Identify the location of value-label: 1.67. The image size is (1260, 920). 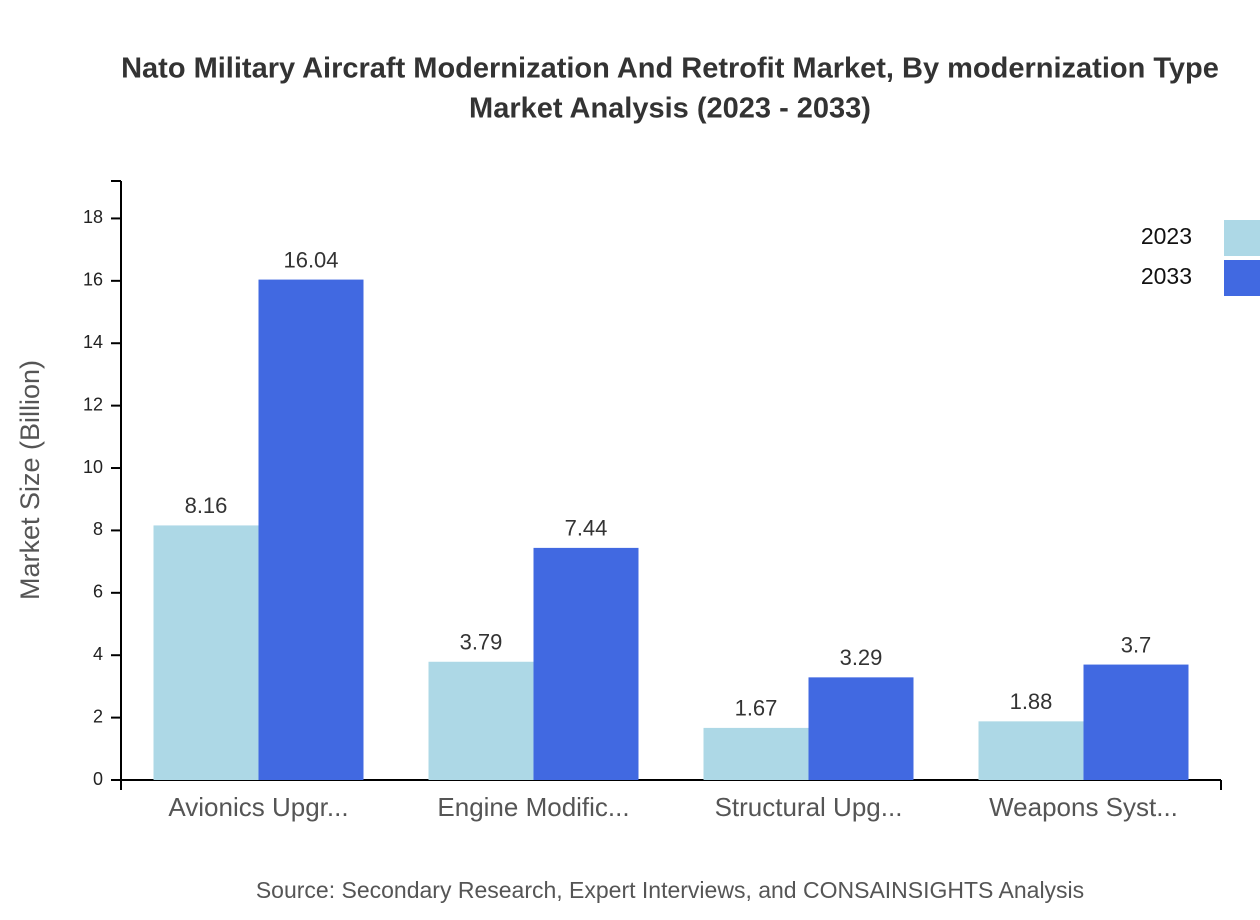
(756, 708).